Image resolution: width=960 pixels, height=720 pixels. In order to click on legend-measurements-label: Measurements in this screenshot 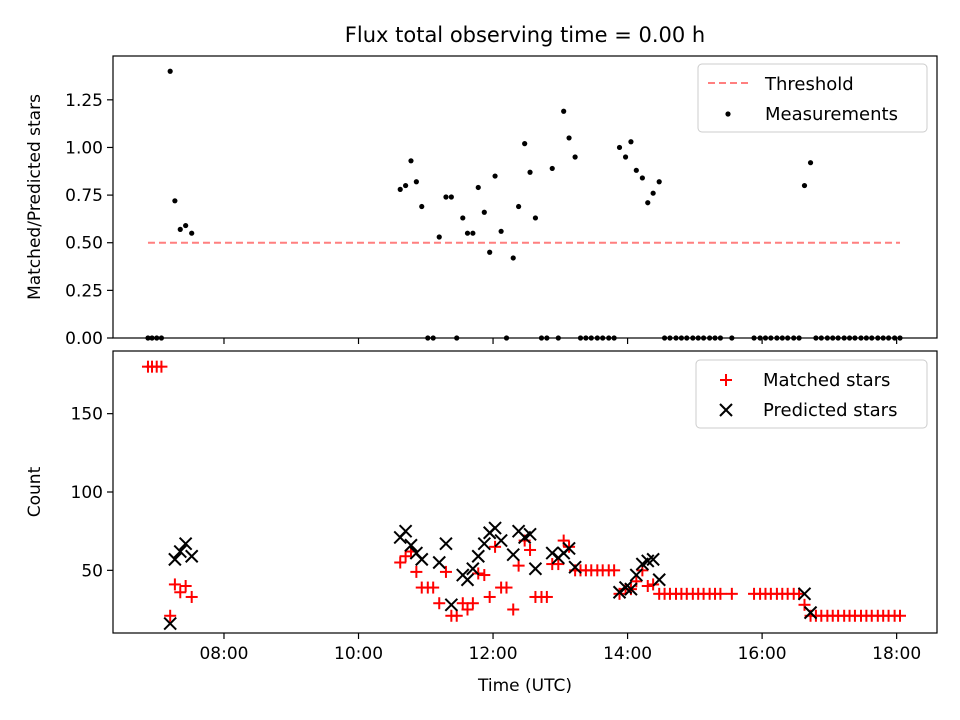, I will do `click(831, 114)`.